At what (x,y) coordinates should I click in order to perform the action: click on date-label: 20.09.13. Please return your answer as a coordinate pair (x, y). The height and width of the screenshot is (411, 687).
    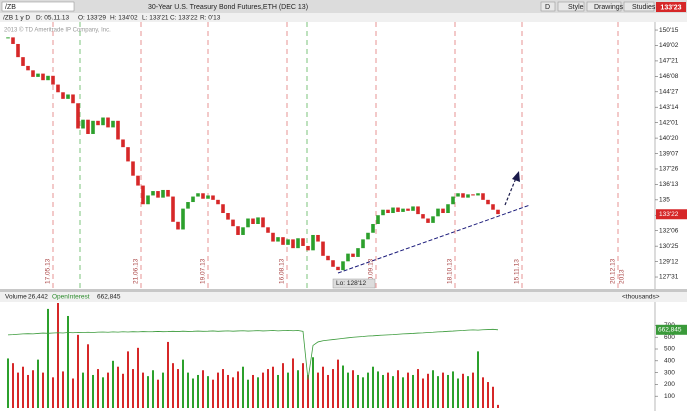
    Looking at the image, I should click on (371, 271).